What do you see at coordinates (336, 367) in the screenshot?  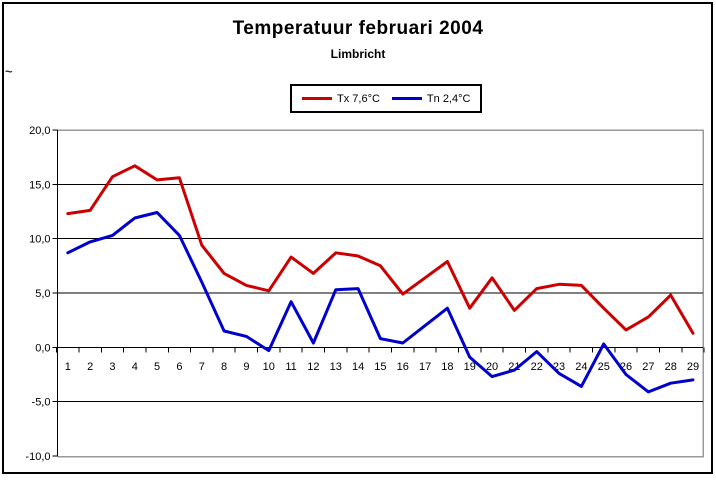 I see `x-tick-label: 13` at bounding box center [336, 367].